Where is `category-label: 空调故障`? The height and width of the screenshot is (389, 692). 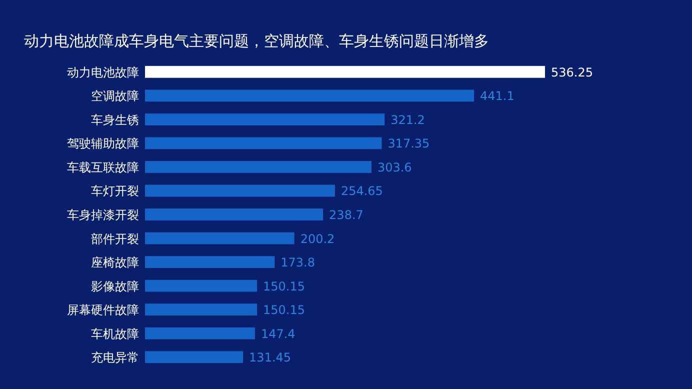 category-label: 空调故障 is located at coordinates (115, 96).